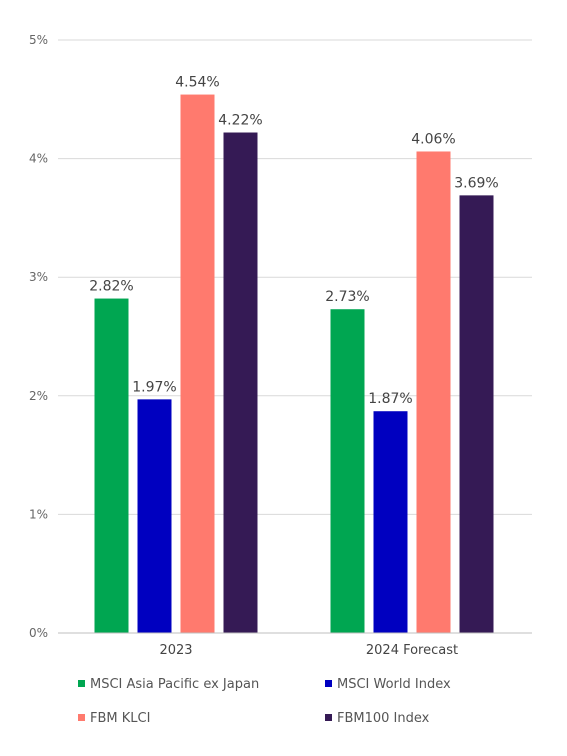 The height and width of the screenshot is (756, 567). What do you see at coordinates (383, 718) in the screenshot?
I see `legend-label: FBM100 Index` at bounding box center [383, 718].